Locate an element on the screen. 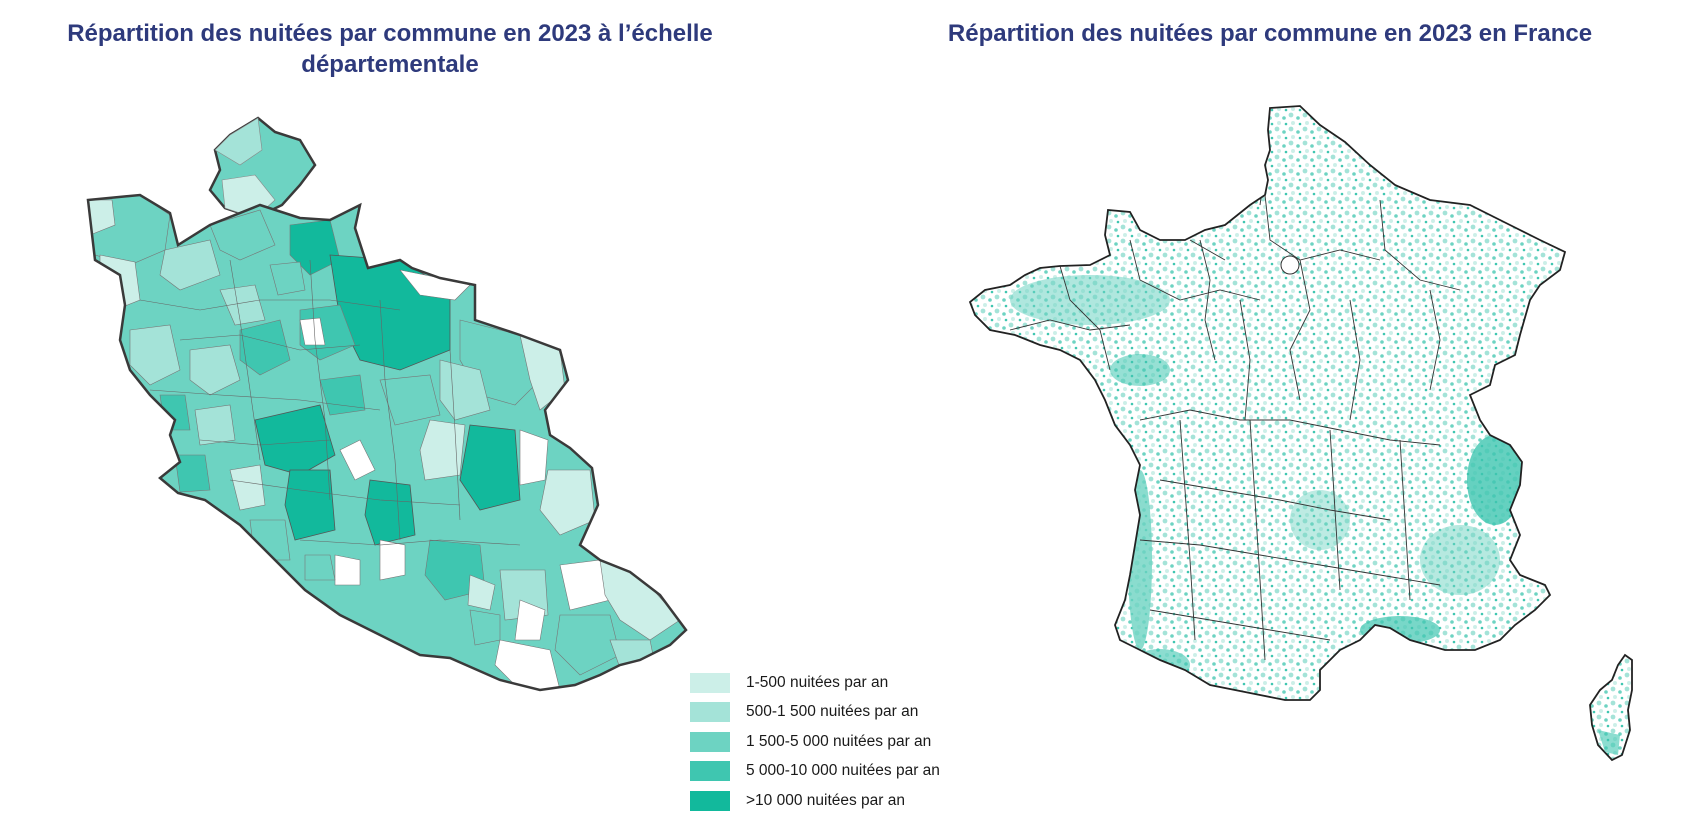 This screenshot has height=833, width=1689. legend-item-4: 5 000-10 000 nuitées par an is located at coordinates (815, 772).